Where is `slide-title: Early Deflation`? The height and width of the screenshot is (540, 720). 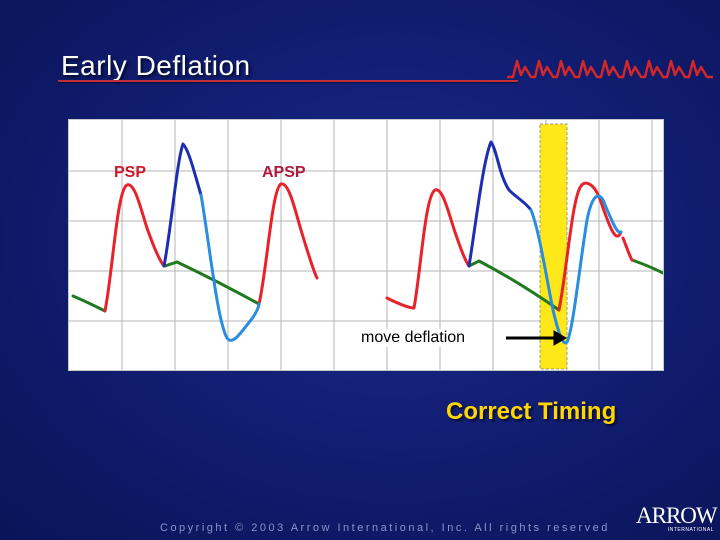
slide-title: Early Deflation is located at coordinates (156, 65).